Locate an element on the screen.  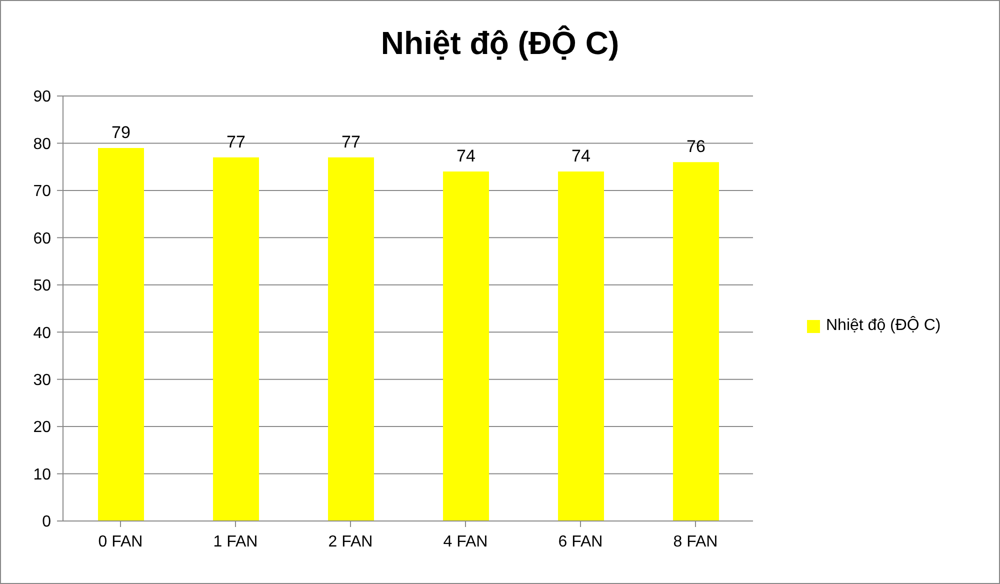
x-tick-label: 4 FAN is located at coordinates (465, 541).